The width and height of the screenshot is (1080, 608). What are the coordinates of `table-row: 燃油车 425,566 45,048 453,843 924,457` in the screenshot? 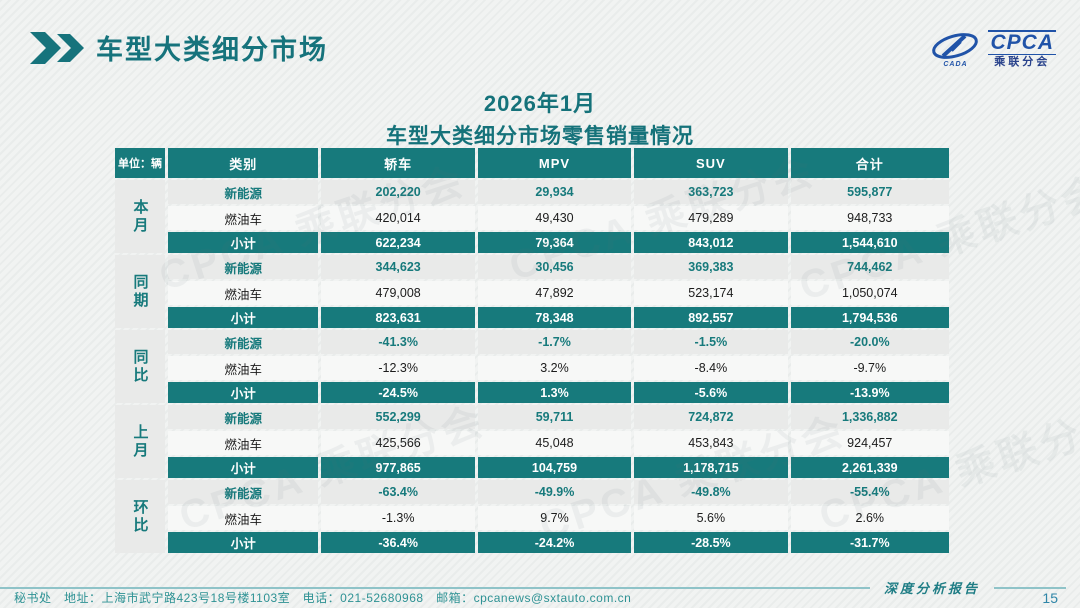 It's located at (532, 443).